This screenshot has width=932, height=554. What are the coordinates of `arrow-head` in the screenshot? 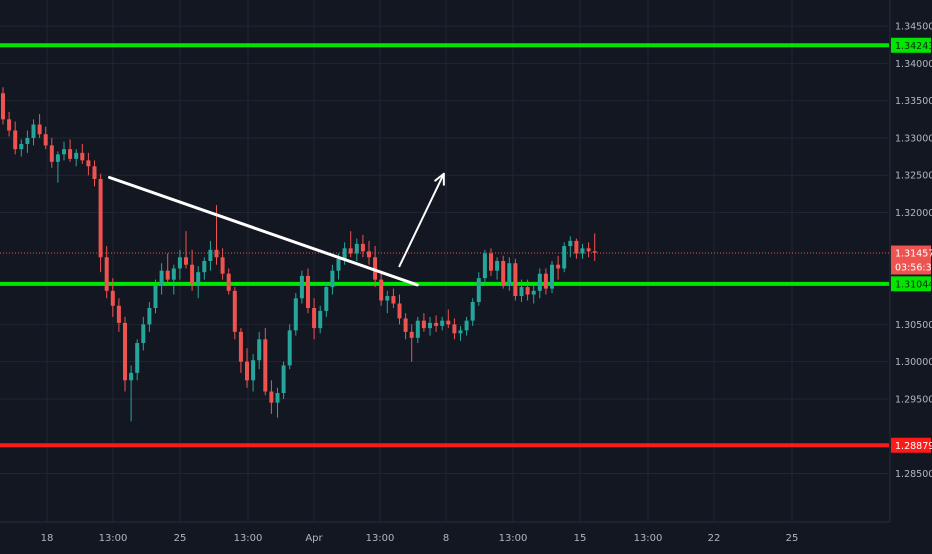 It's located at (439, 179).